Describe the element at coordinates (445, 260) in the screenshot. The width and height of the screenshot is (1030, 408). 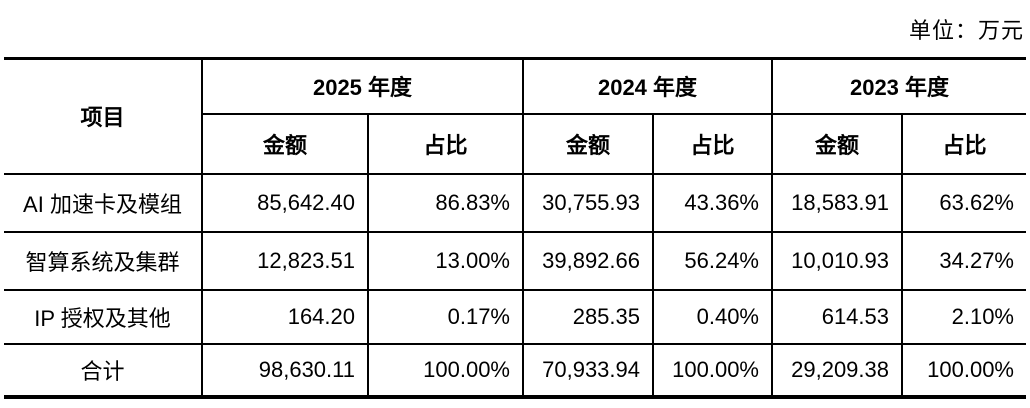
I see `ratio-cell-2025: 13.00%` at that location.